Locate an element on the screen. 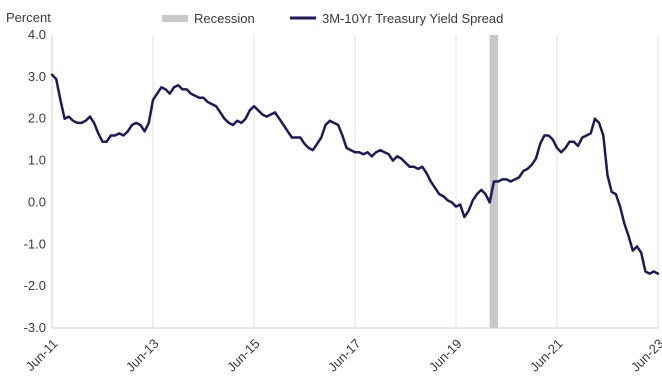 The height and width of the screenshot is (389, 662). y-tick-label-4: 0.0 is located at coordinates (37, 201).